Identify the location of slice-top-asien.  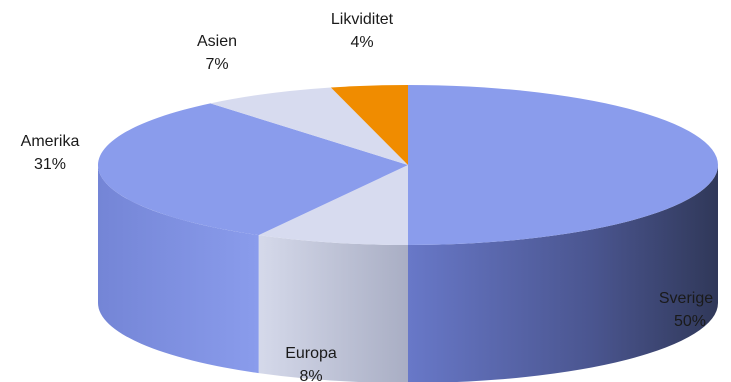
(309, 126).